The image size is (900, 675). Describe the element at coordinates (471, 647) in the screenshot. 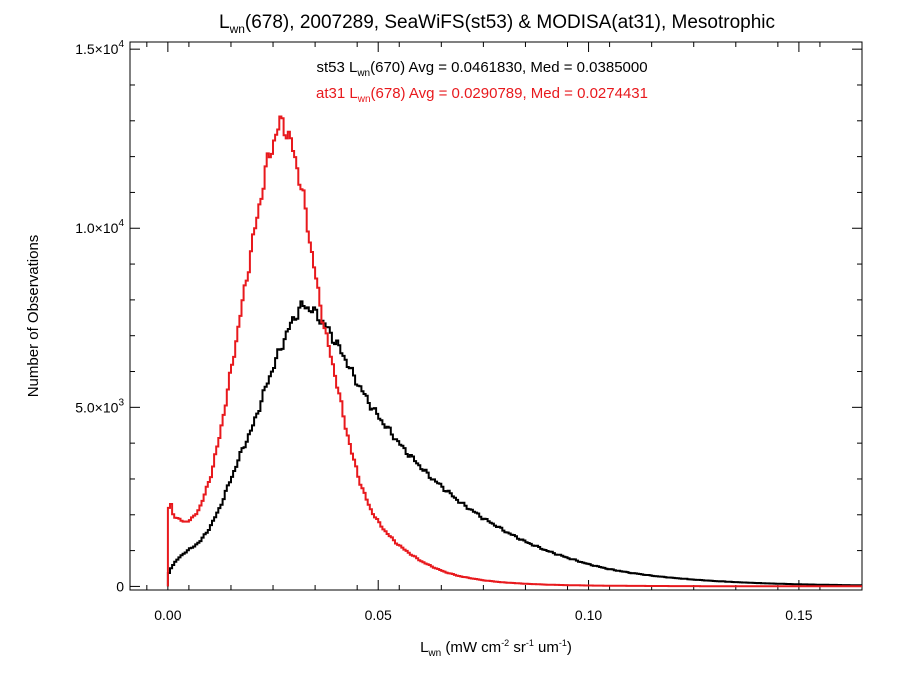

I see `x-axis-label-open: (mW cm` at that location.